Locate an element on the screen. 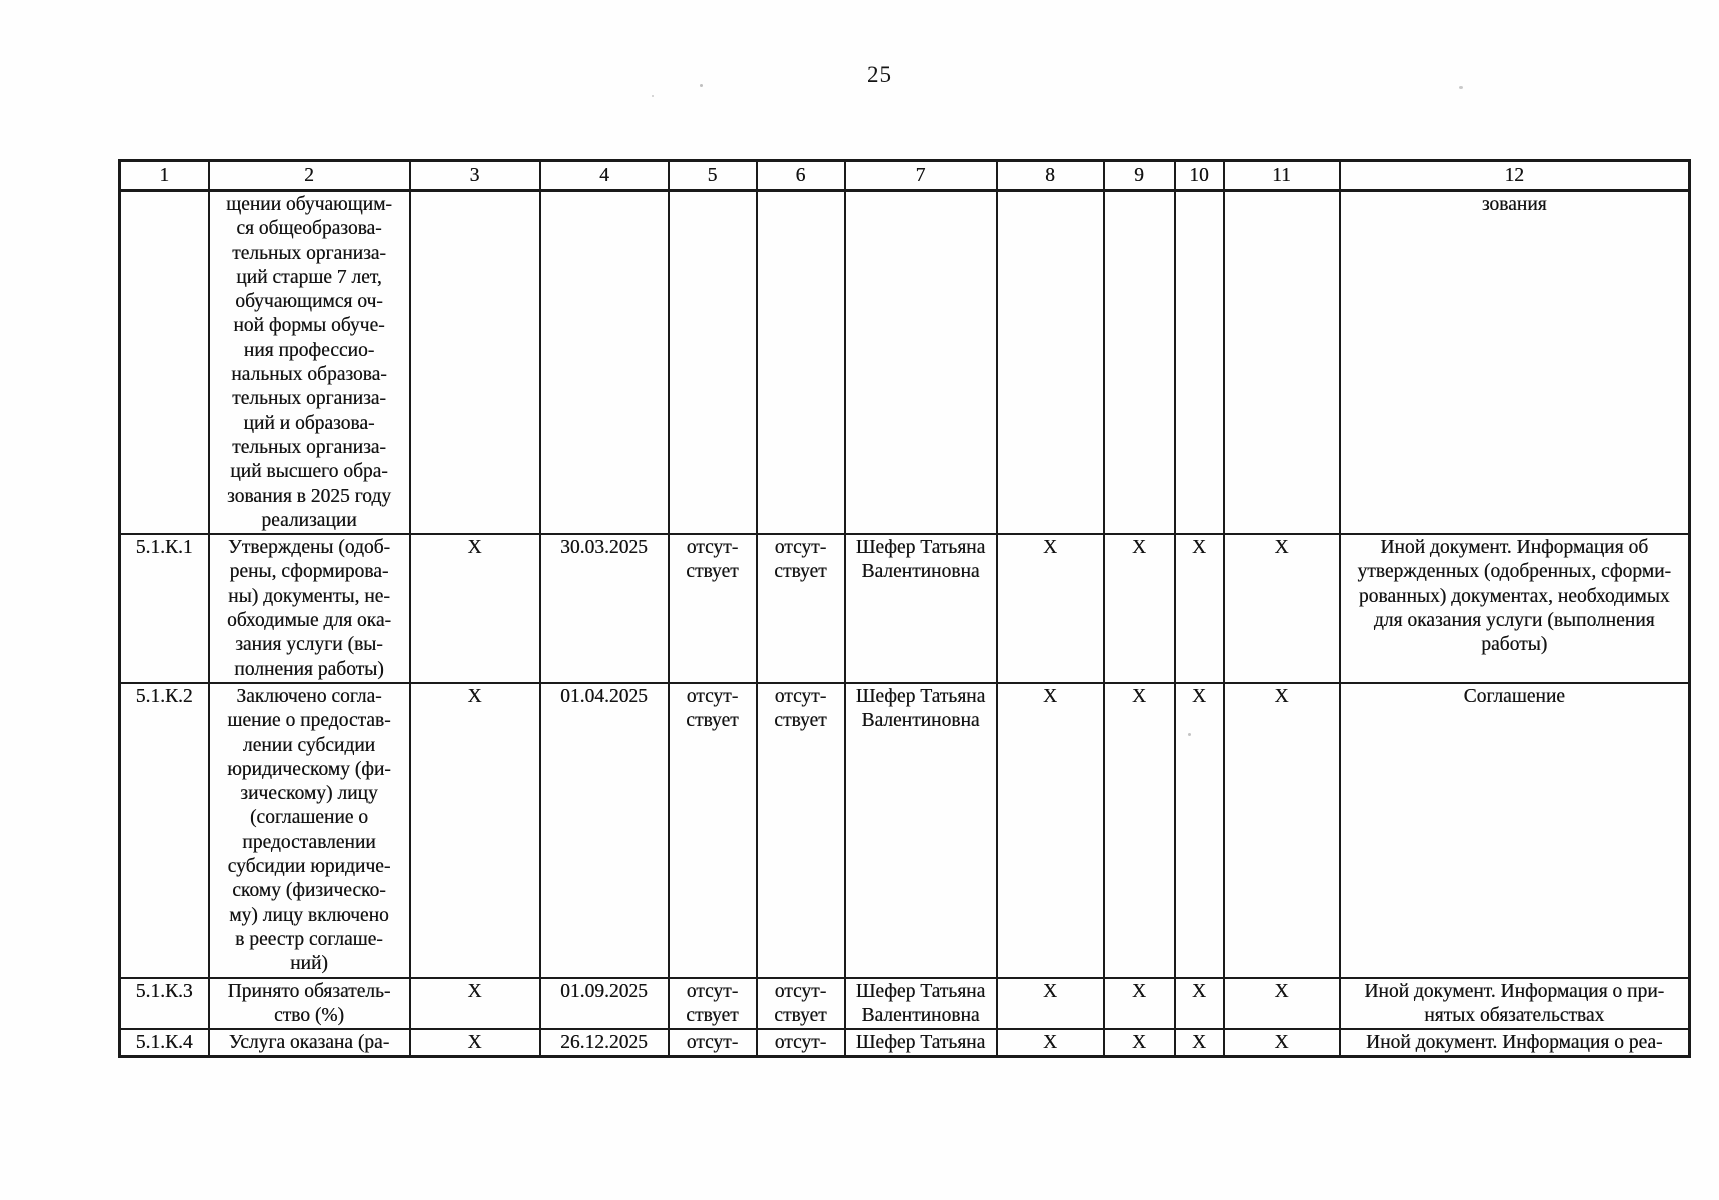 This screenshot has height=1200, width=1719. table-cell: 5.1.К.1 is located at coordinates (164, 608).